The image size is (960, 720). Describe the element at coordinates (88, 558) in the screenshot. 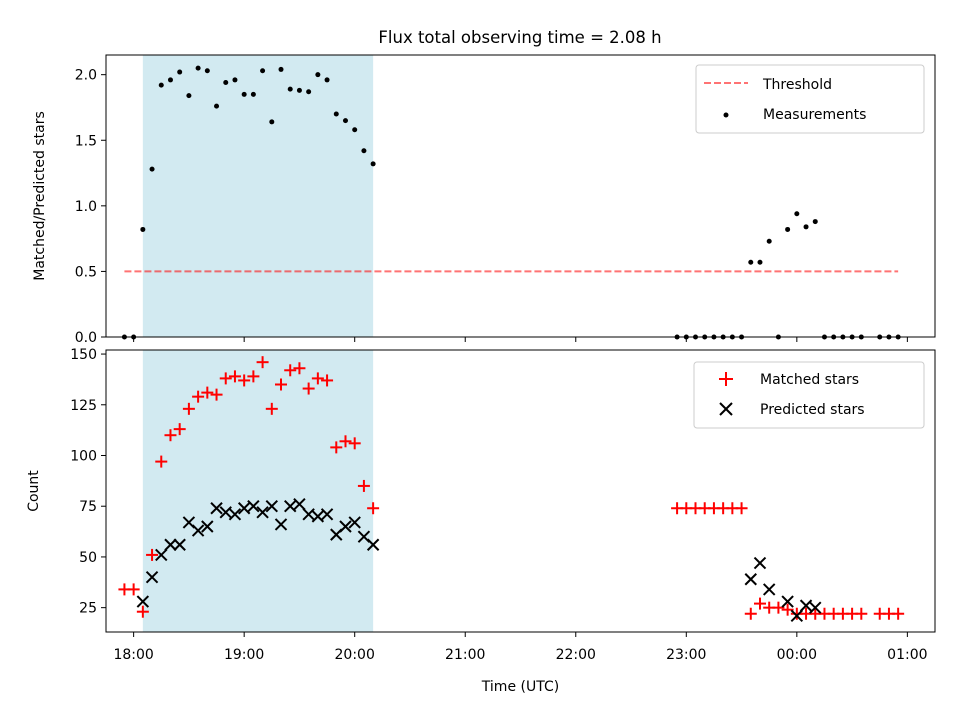

I see `y-tick-label: 50` at that location.